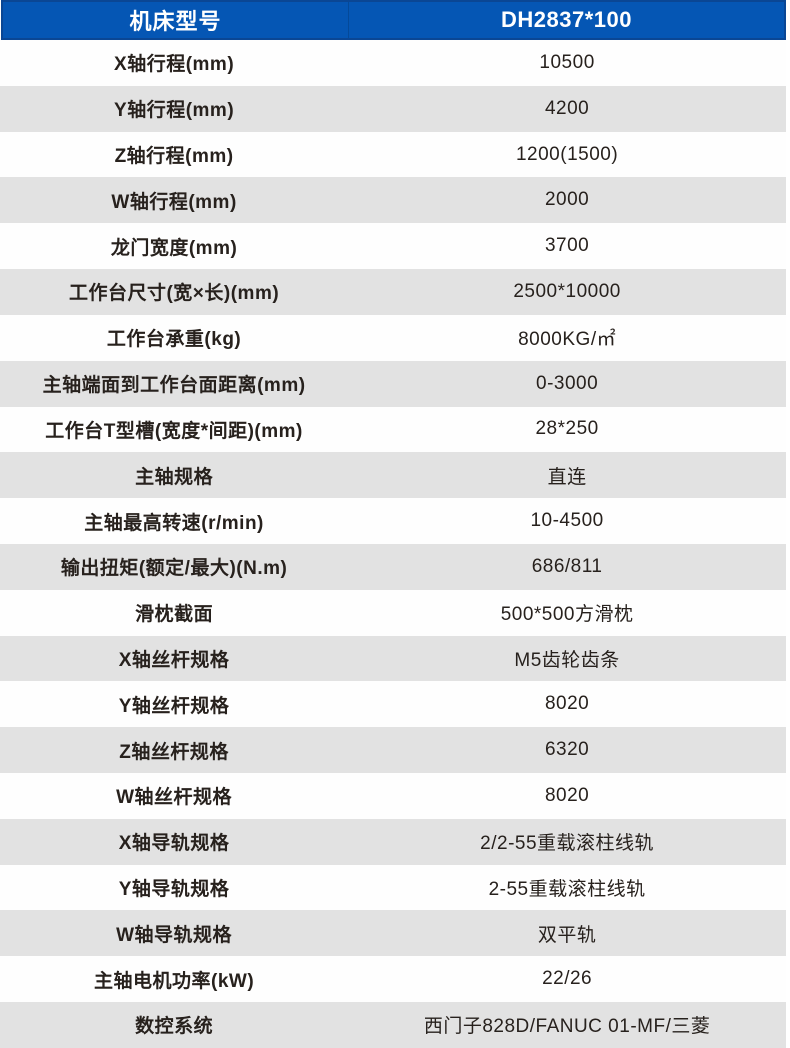  Describe the element at coordinates (393, 933) in the screenshot. I see `spec-row-w-rail: W轴导轨规格 双平轨` at that location.